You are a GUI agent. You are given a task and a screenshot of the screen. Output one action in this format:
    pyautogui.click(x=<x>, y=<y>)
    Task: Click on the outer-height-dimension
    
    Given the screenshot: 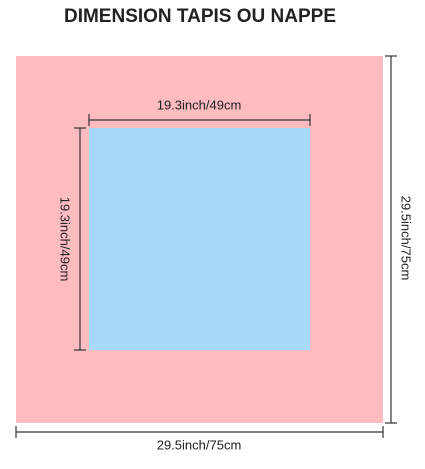 What is the action you would take?
    pyautogui.click(x=391, y=239)
    